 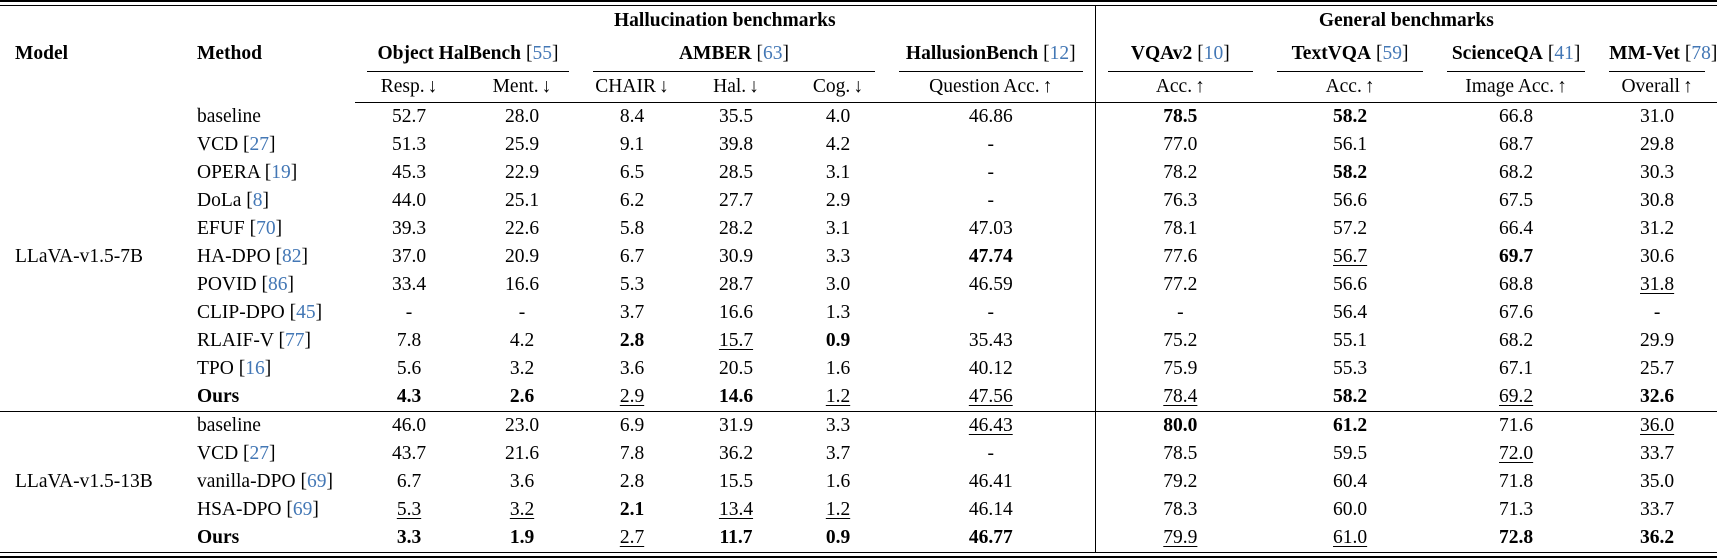 What do you see at coordinates (1350, 87) in the screenshot?
I see `metric-textvqa-acc: Acc. ↑` at bounding box center [1350, 87].